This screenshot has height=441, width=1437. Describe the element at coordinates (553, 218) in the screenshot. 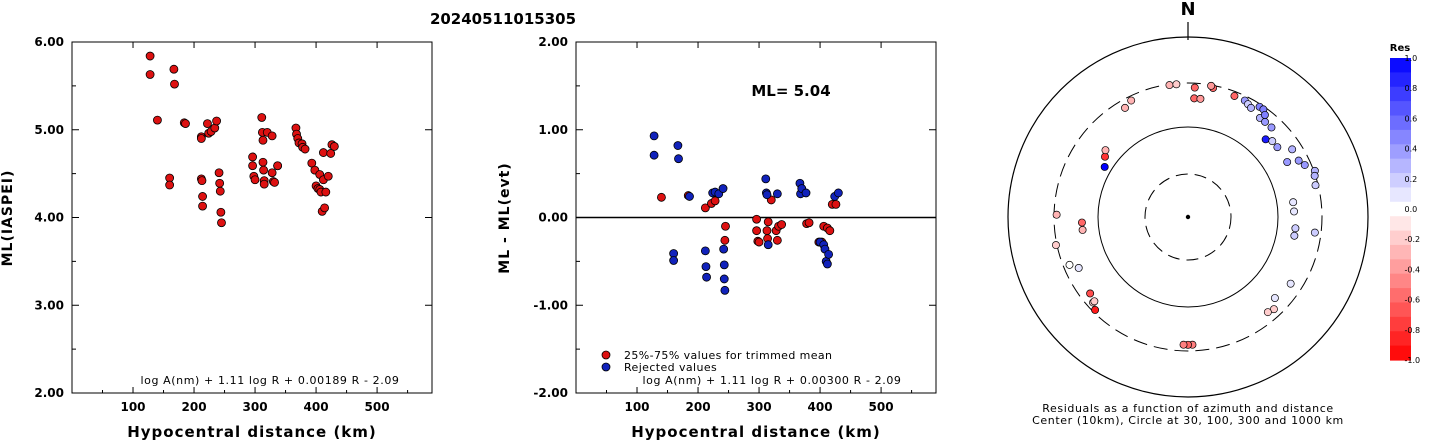

I see `y-tick-label: 0.00` at that location.